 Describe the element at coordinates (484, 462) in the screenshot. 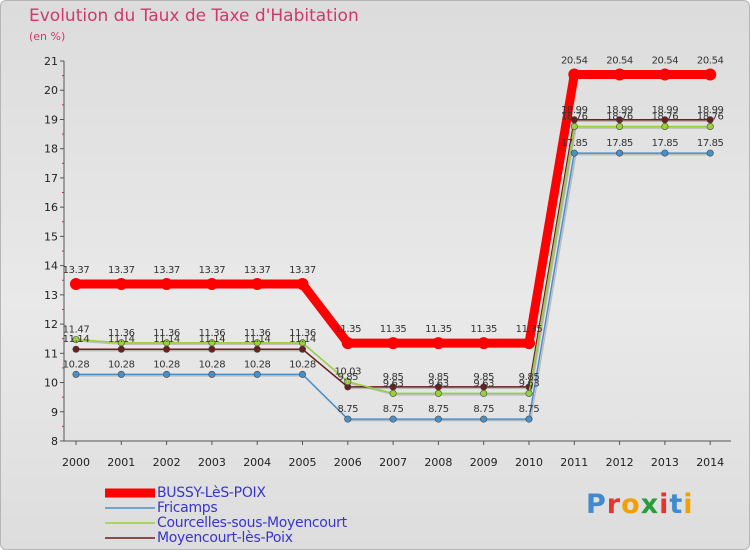

I see `x-tick-label: 2009` at that location.